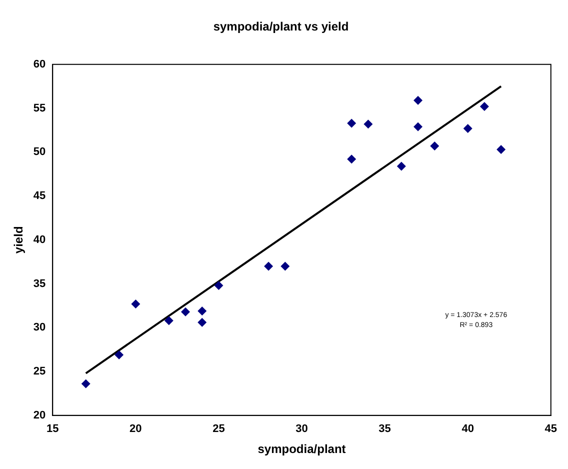 This screenshot has height=469, width=568. What do you see at coordinates (302, 449) in the screenshot?
I see `x-axis-title: sympodia/plant` at bounding box center [302, 449].